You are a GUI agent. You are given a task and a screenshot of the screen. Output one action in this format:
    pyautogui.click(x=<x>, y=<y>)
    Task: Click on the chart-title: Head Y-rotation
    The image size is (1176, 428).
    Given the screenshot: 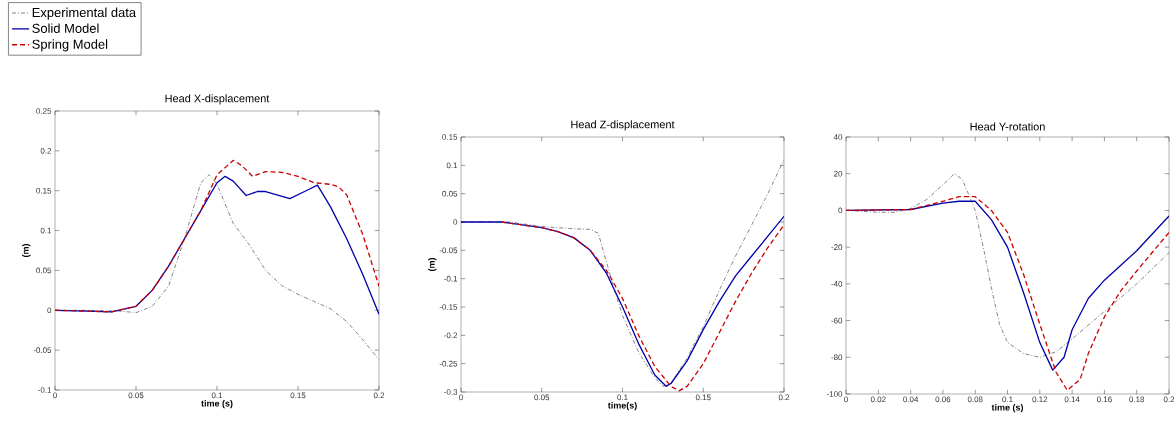 What is the action you would take?
    pyautogui.click(x=1007, y=126)
    